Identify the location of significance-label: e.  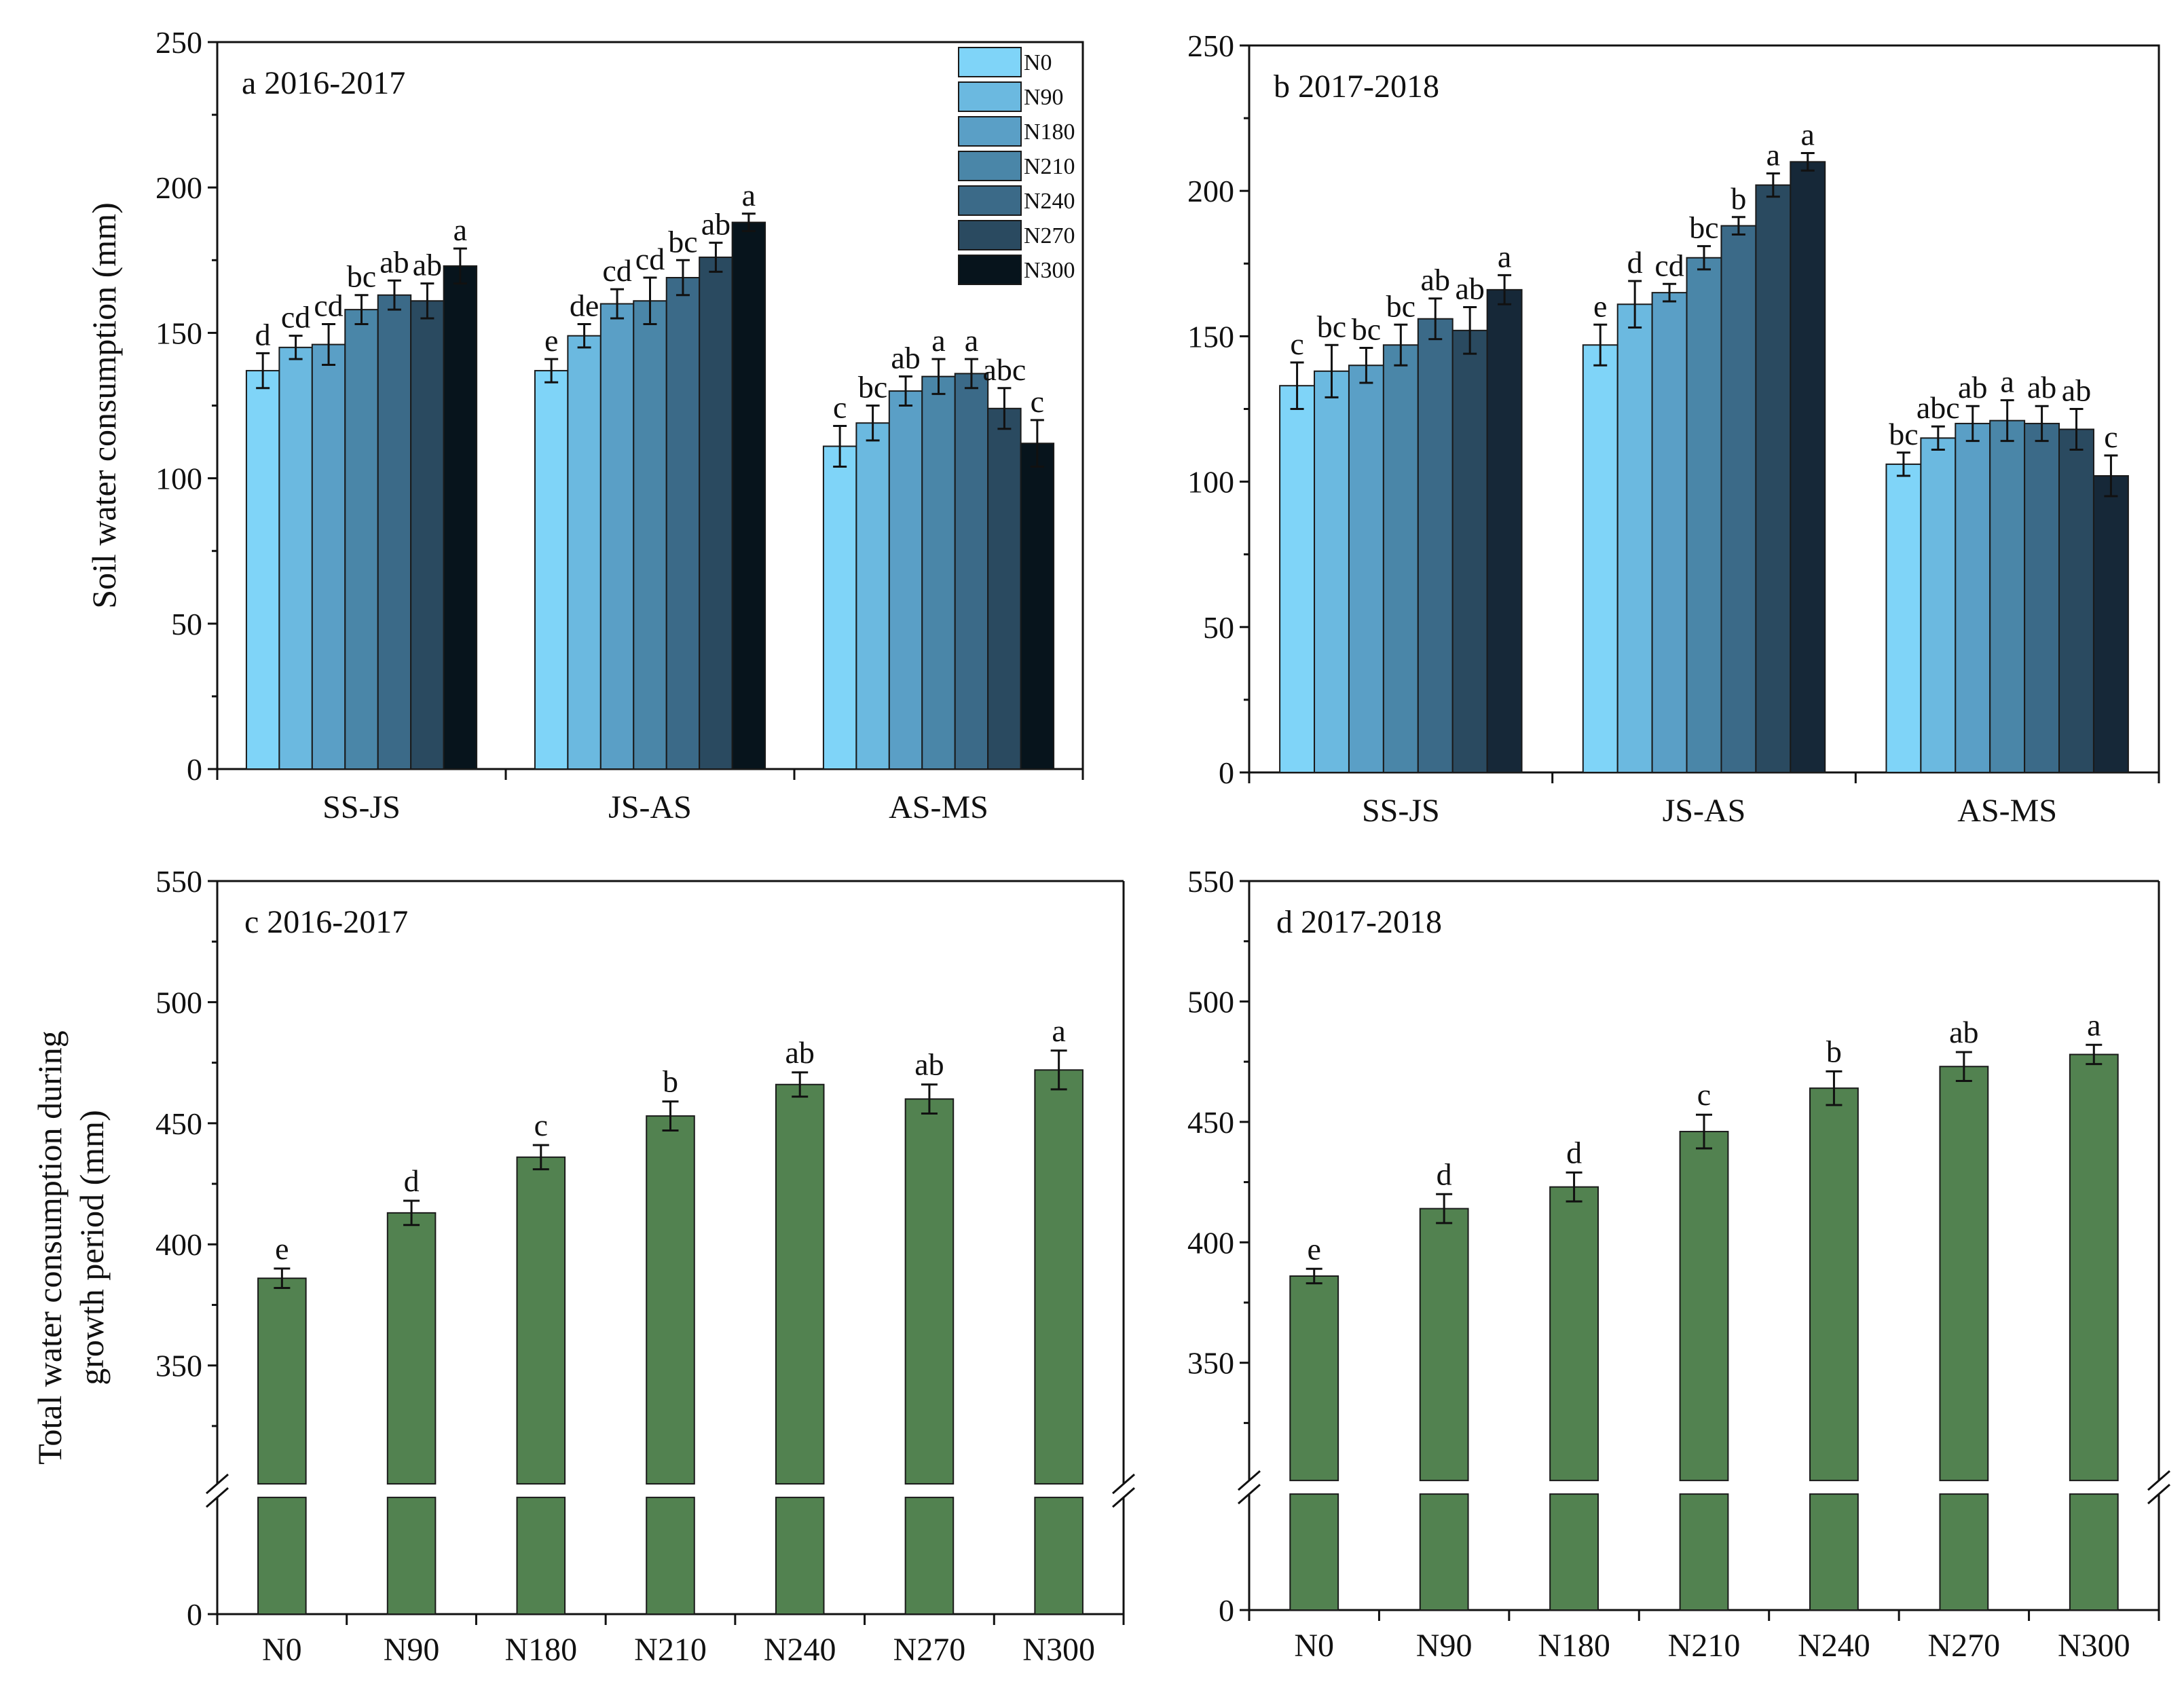
(551, 340).